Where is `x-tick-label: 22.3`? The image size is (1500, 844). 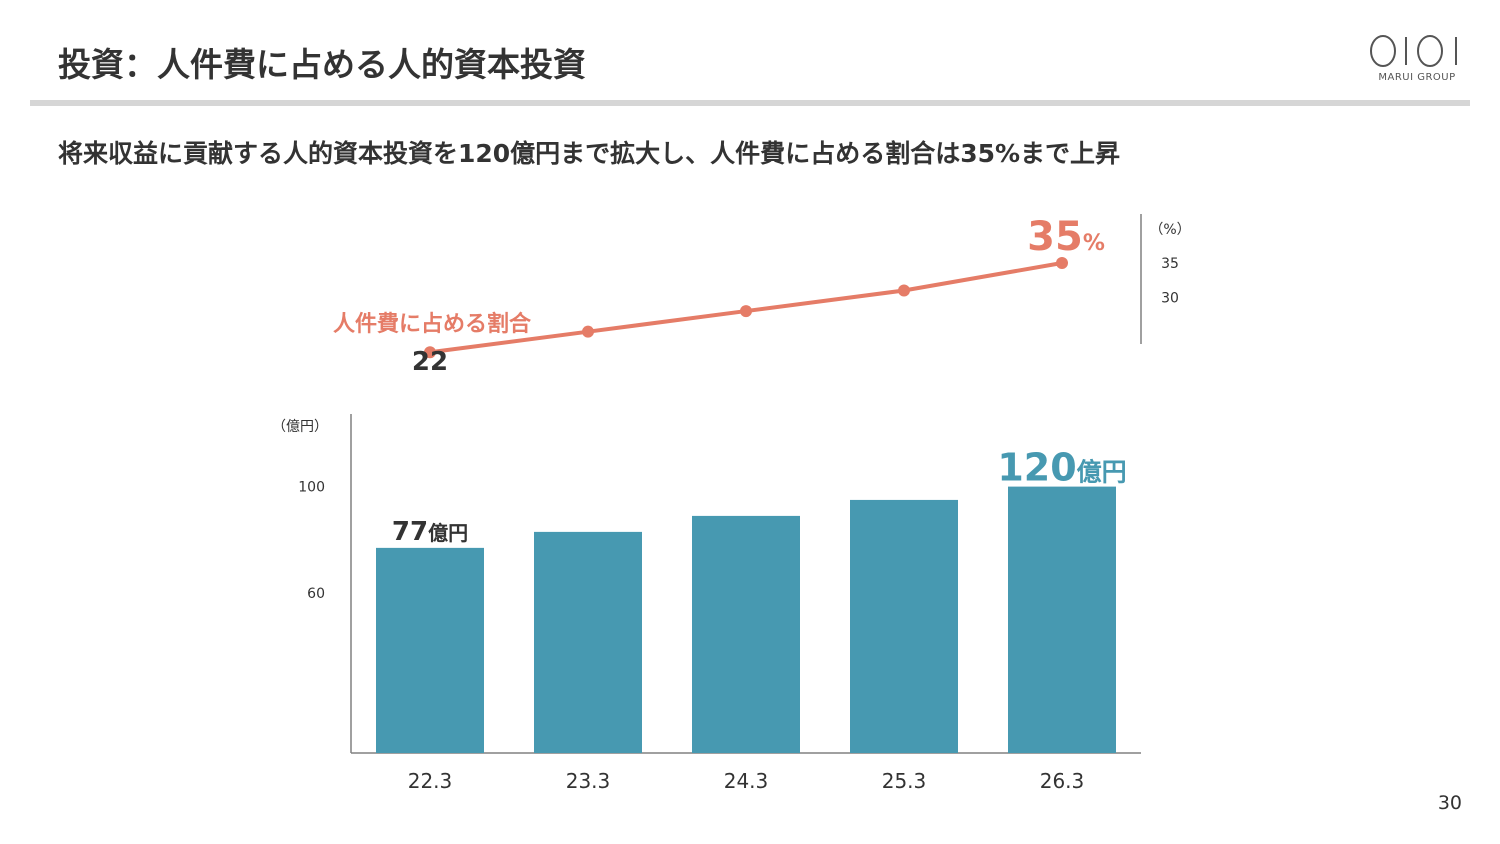 x-tick-label: 22.3 is located at coordinates (430, 781).